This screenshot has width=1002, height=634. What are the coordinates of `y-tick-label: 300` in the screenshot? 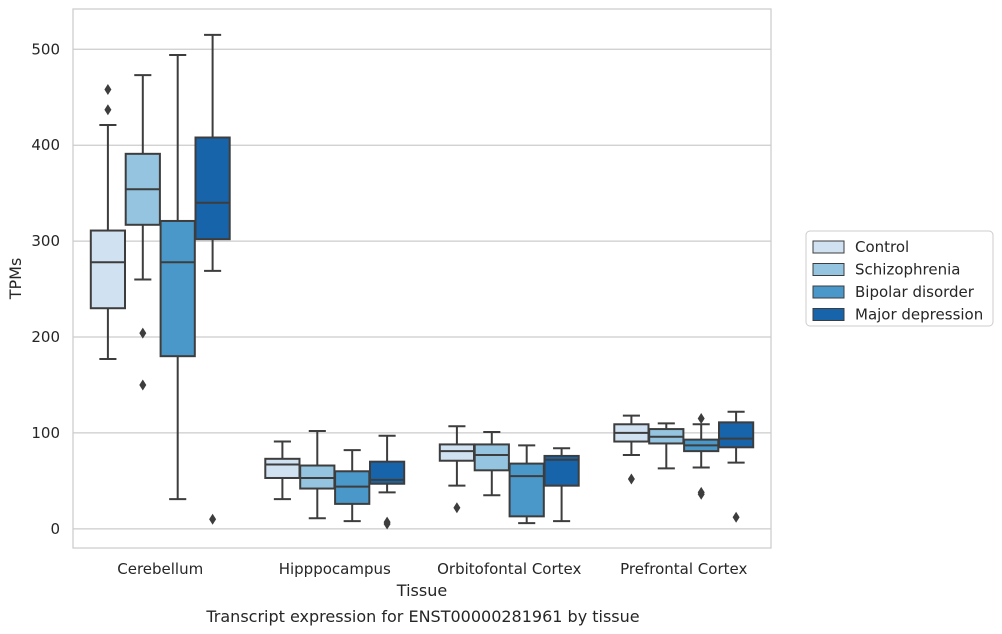 It's located at (45, 241).